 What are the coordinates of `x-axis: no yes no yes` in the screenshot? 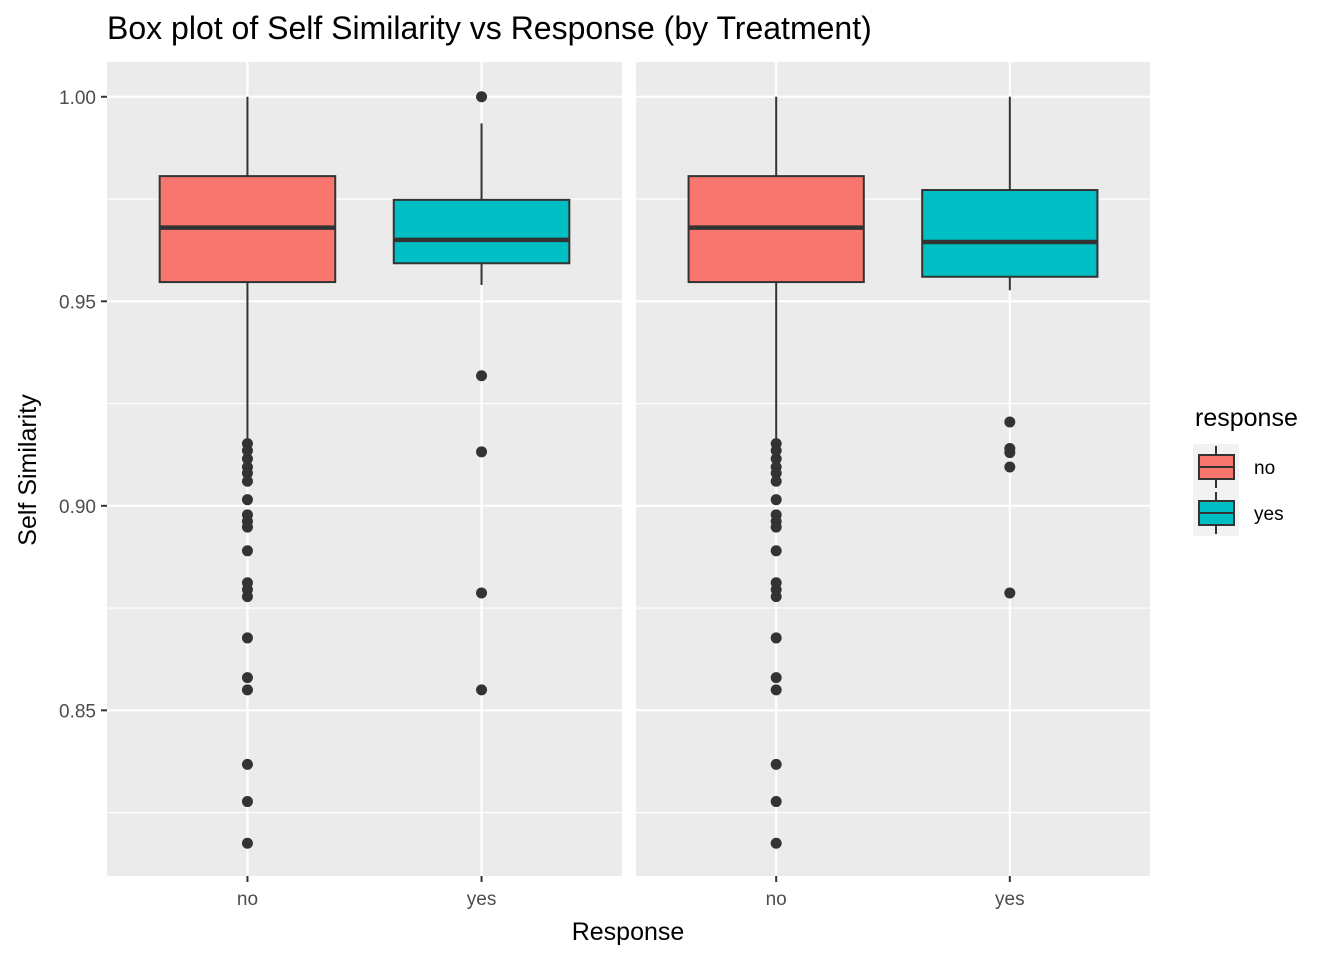 It's located at (631, 893).